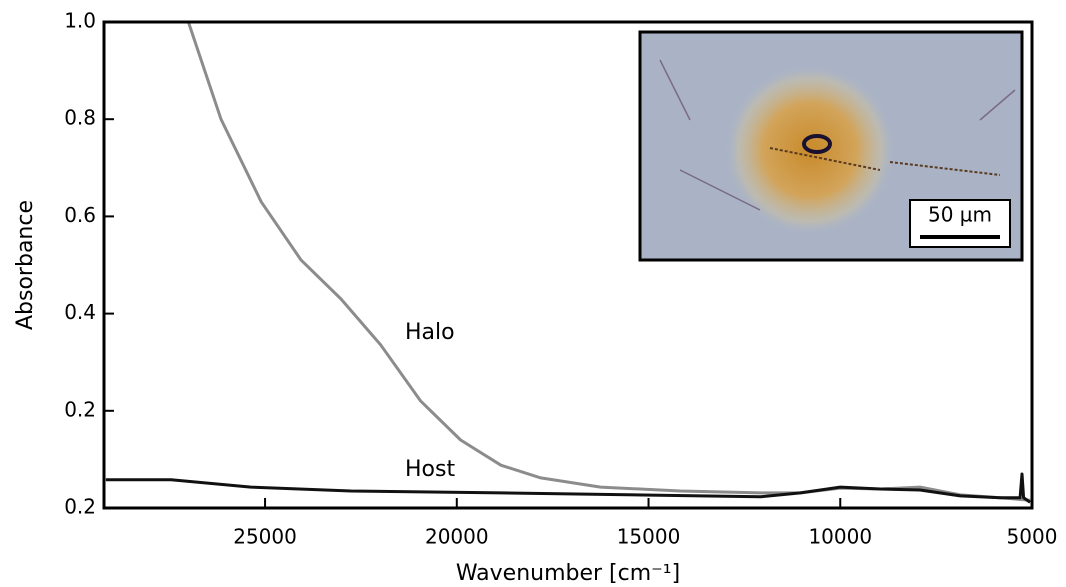 Image resolution: width=1066 pixels, height=587 pixels. I want to click on y-tick-label: 0.6, so click(80, 215).